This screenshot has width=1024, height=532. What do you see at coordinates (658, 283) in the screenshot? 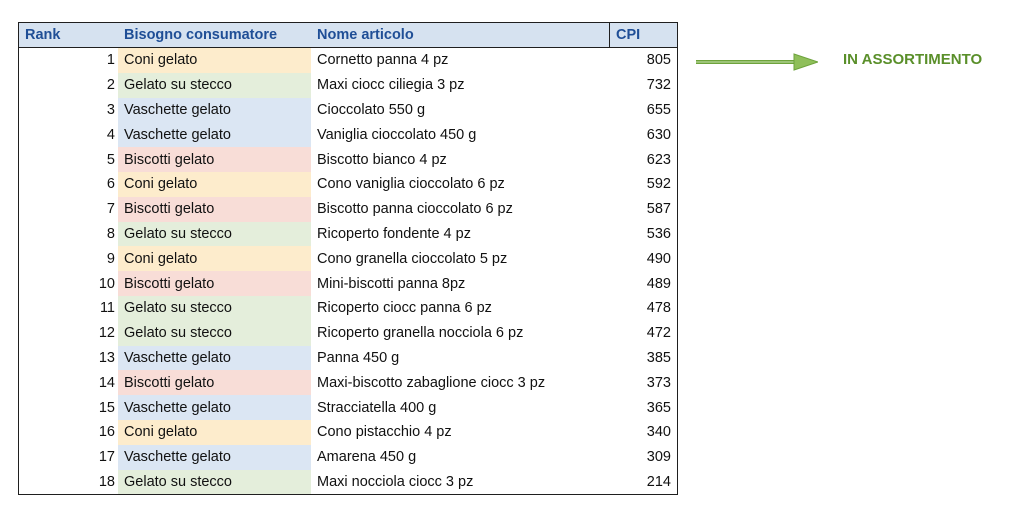
I see `cpi-cell: 489` at bounding box center [658, 283].